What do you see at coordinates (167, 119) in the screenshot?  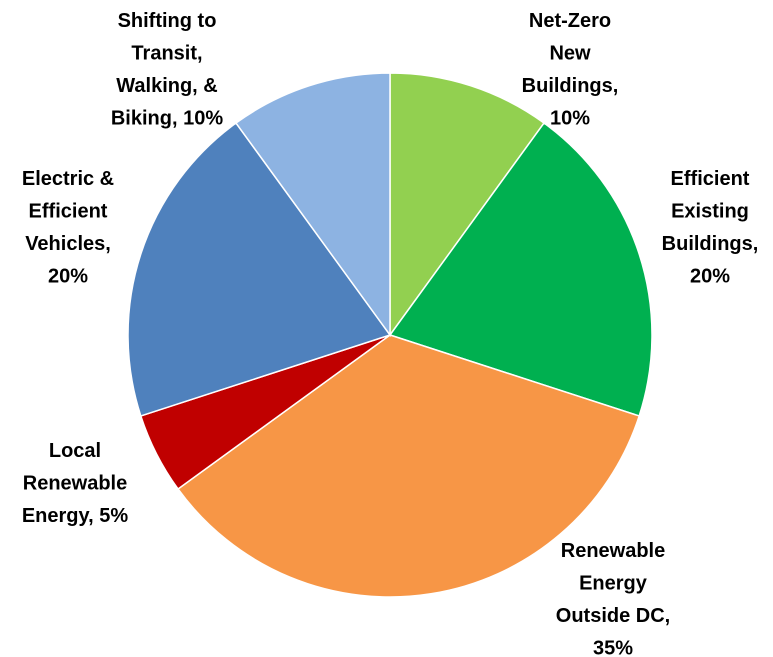 I see `slice-label-line: Biking, 10%` at bounding box center [167, 119].